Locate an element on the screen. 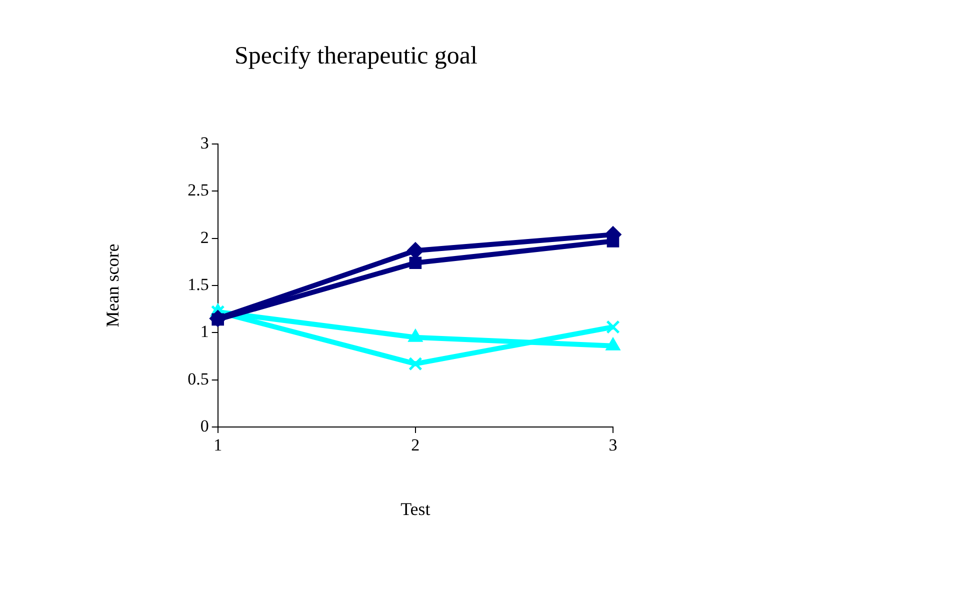  x-axis-title: Test is located at coordinates (415, 508).